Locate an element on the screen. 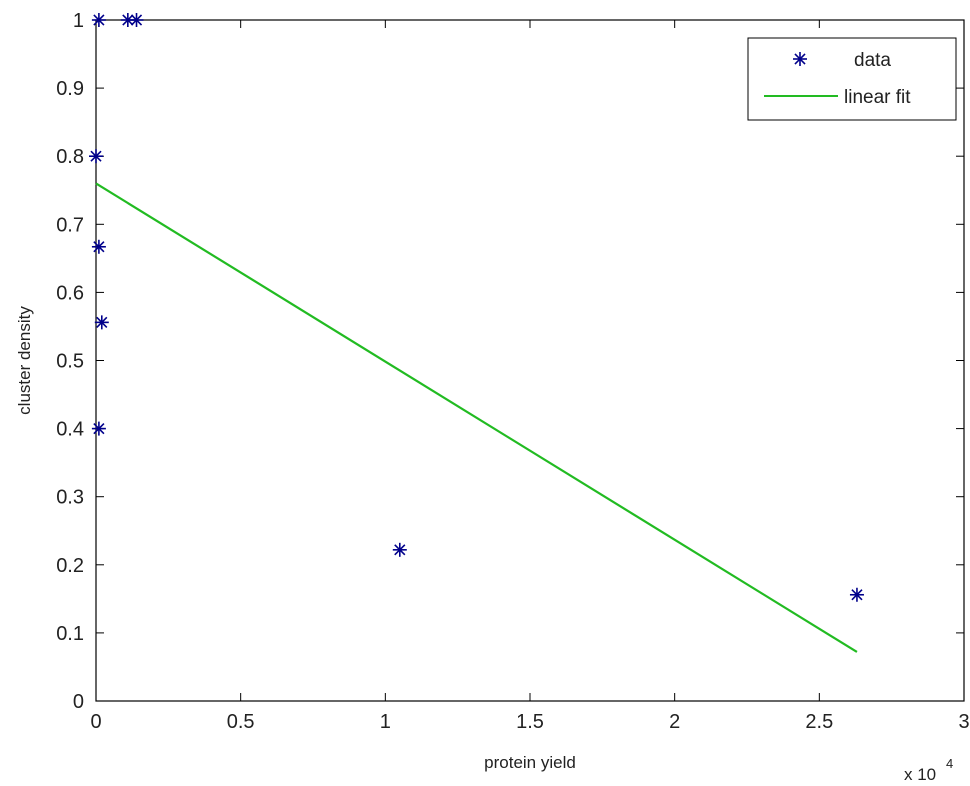 Image resolution: width=970 pixels, height=786 pixels. y-tick-label: 0.4 is located at coordinates (70, 430).